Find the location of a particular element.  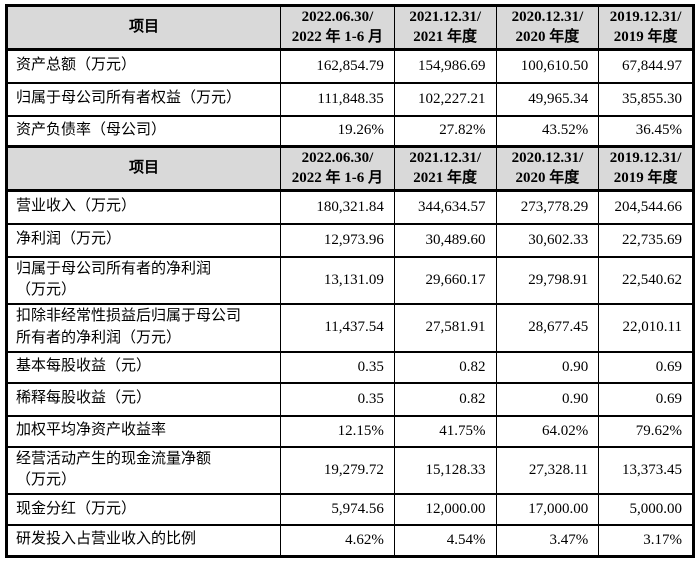

table-row: 加权平均净资产收益率 12.15% 41.75% 64.02% 79.62% is located at coordinates (350, 431).